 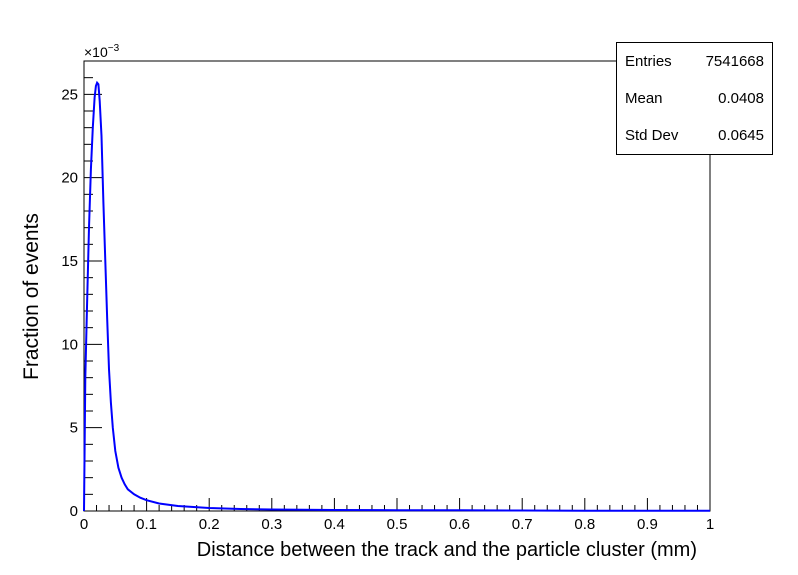 I want to click on stats-entries-value: 7541668, so click(x=734, y=61).